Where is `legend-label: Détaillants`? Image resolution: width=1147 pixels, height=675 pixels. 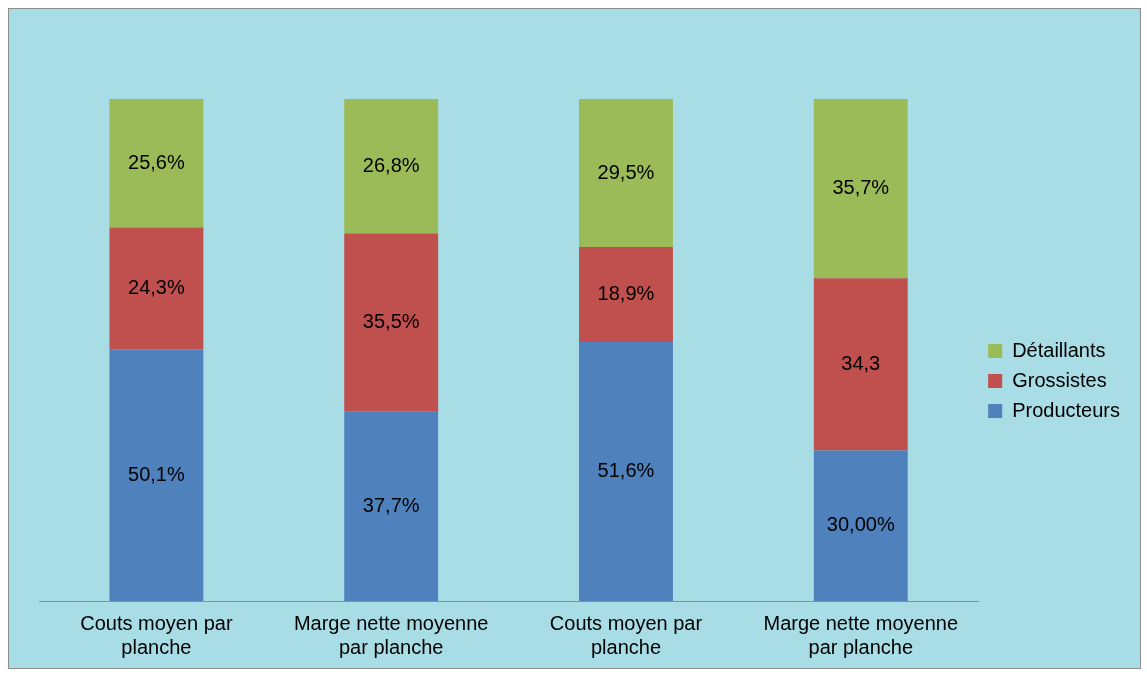 legend-label: Détaillants is located at coordinates (1059, 349).